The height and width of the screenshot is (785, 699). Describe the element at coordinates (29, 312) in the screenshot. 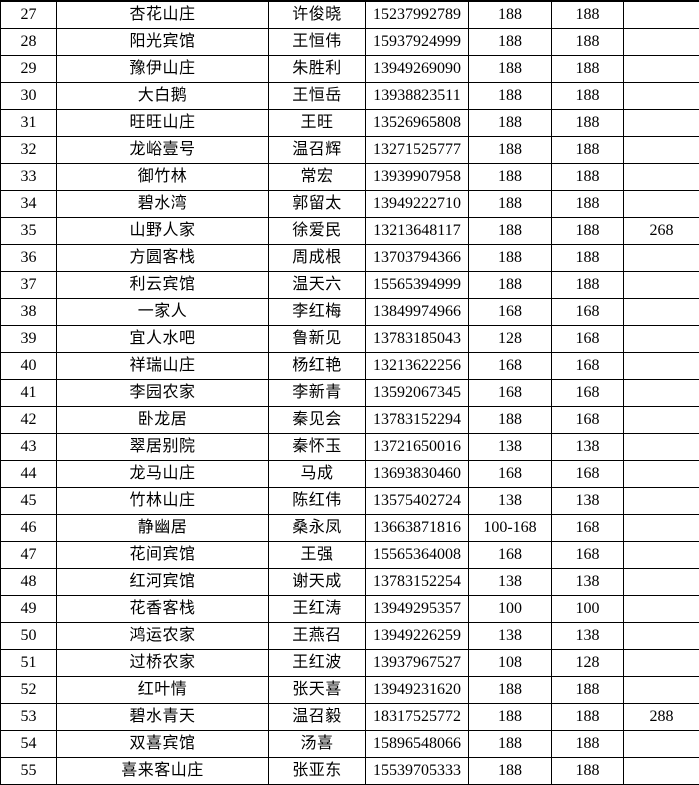

I see `row-index: 38` at that location.